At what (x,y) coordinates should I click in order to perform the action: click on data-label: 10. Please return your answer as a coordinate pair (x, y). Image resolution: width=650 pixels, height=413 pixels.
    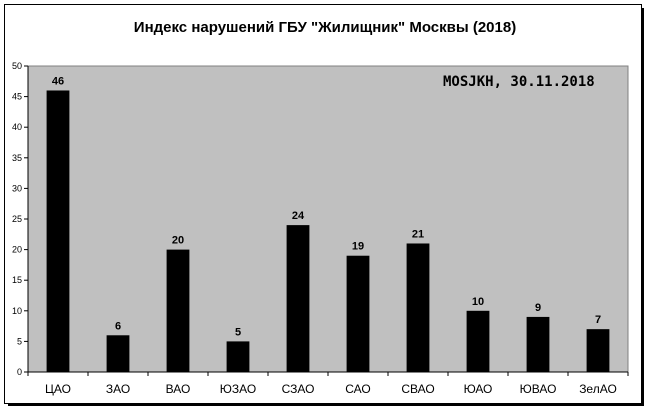
    Looking at the image, I should click on (478, 302).